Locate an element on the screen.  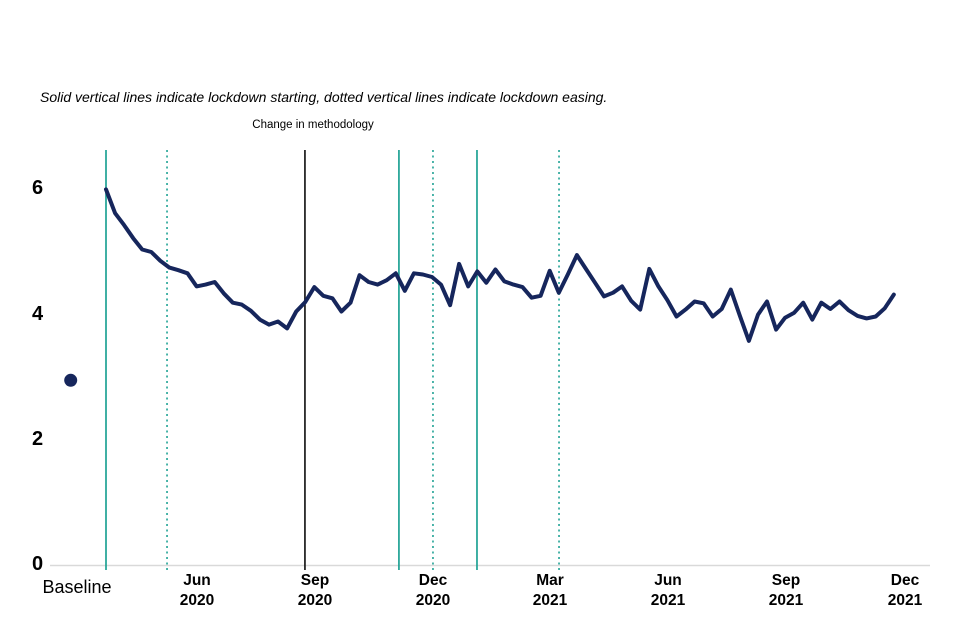
y-tick-label: 2 is located at coordinates (38, 438).